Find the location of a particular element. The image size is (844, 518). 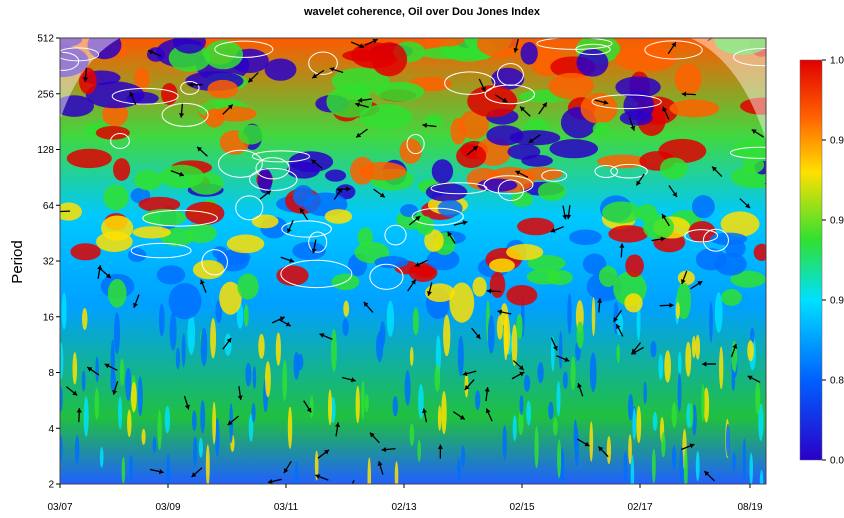

colorbar-ticks: 0.000 0.805 0.920 0.965 0.987 1.000 is located at coordinates (833, 261).